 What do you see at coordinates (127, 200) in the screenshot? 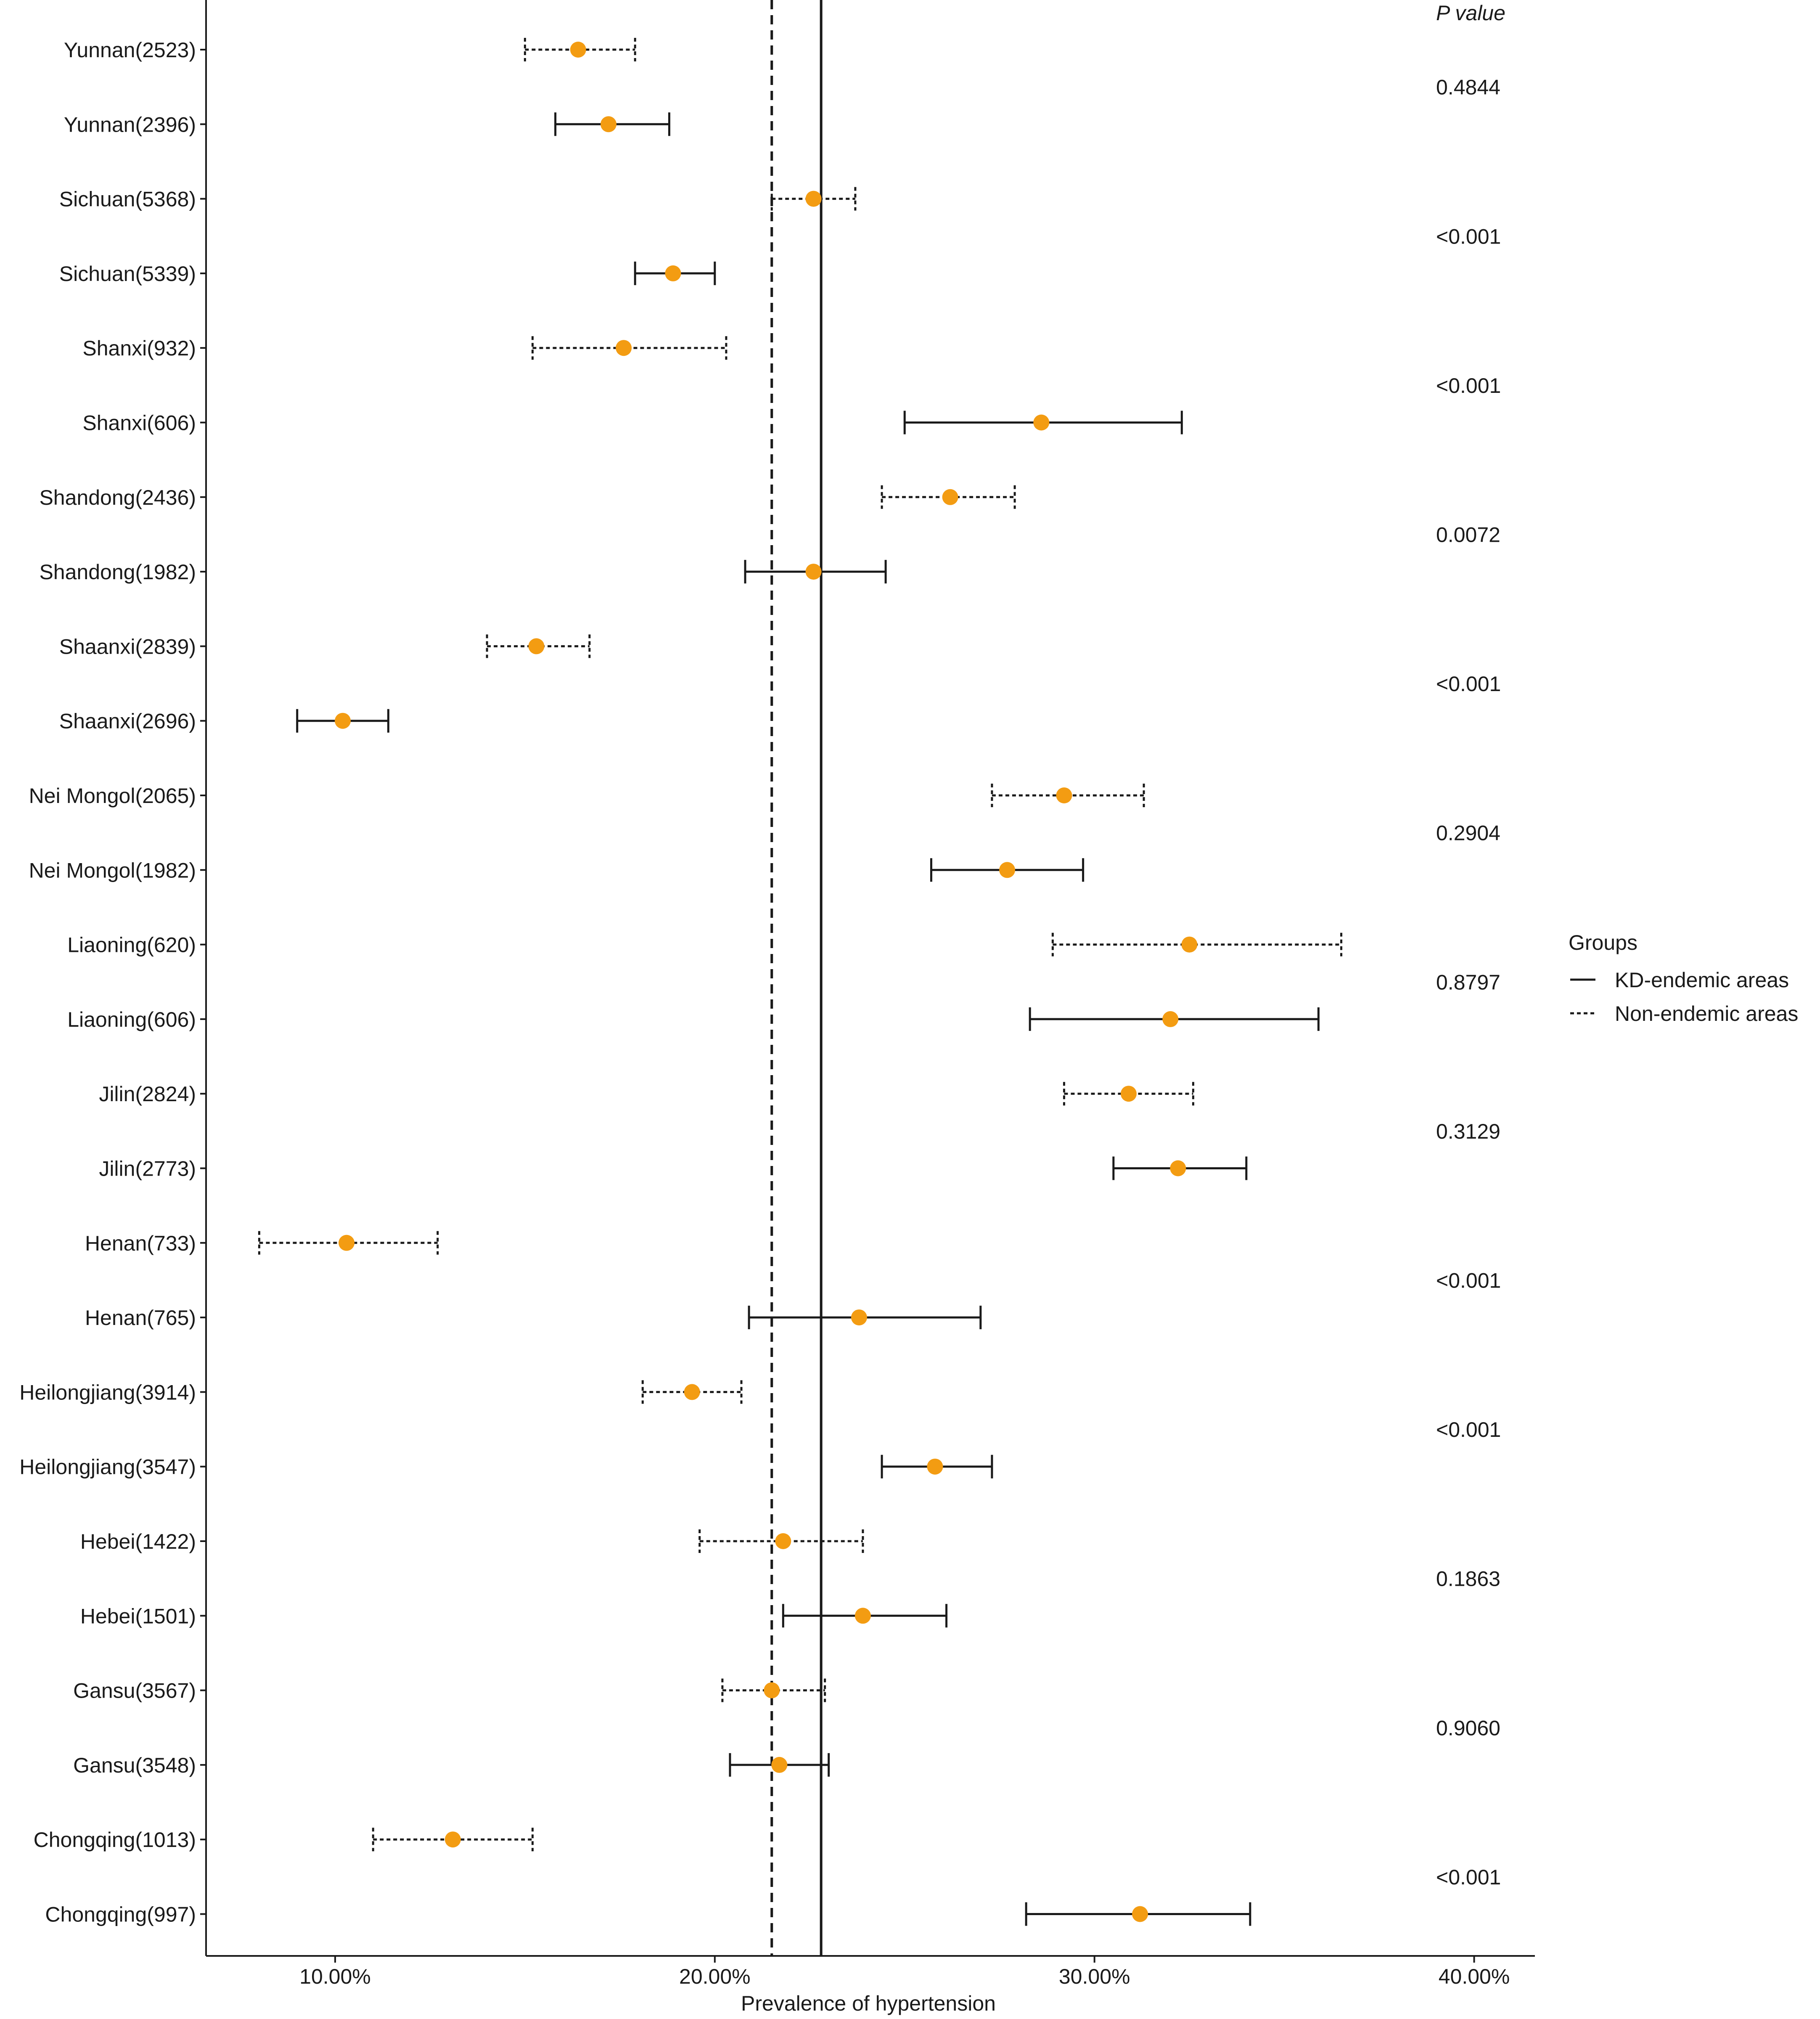
I see `row-label: Sichuan(5368)` at bounding box center [127, 200].